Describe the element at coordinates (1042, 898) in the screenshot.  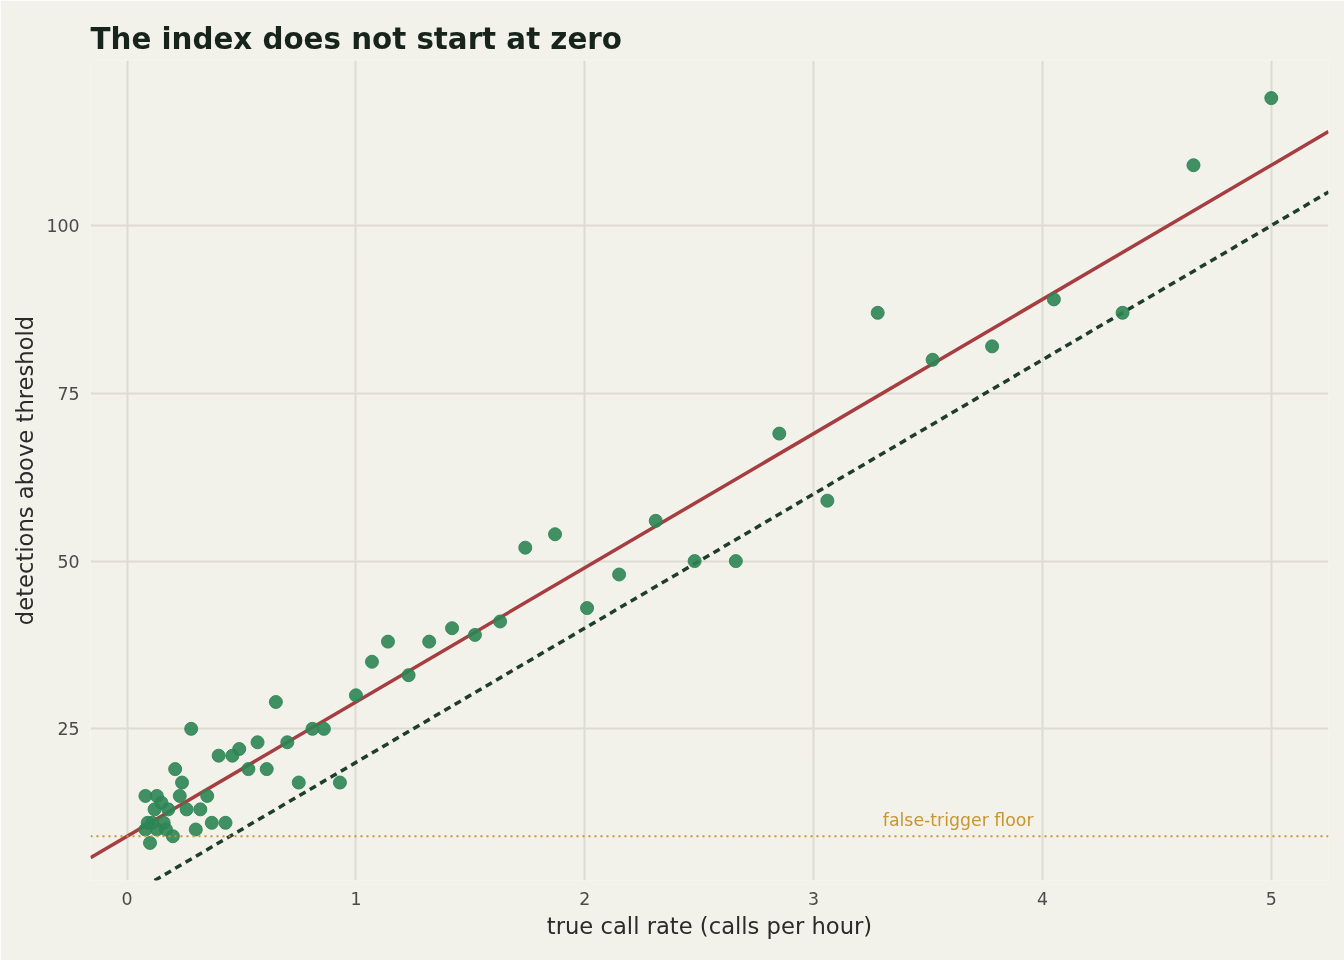
I see `x-tick-label: 4` at that location.